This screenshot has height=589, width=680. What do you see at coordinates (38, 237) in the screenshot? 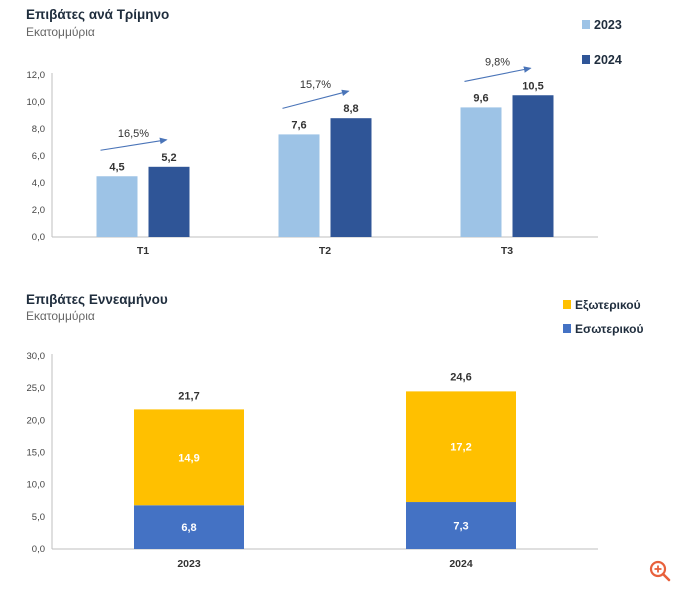
I see `chart1-y-tick: 0,0` at bounding box center [38, 237].